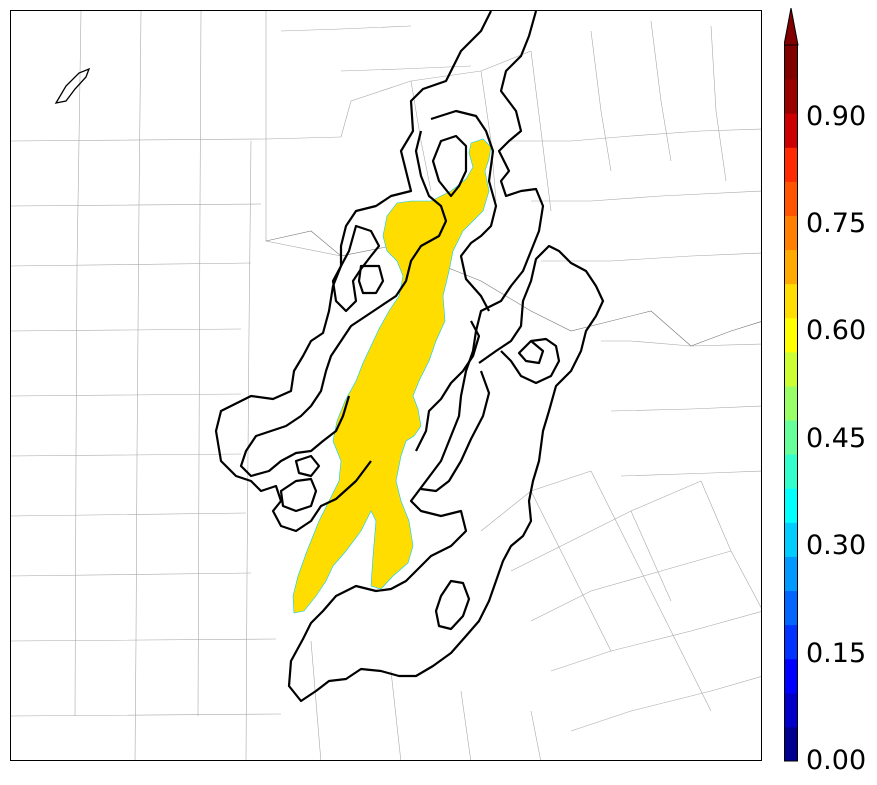 Image resolution: width=877 pixels, height=785 pixels. Describe the element at coordinates (392, 376) in the screenshot. I see `probability-region` at that location.